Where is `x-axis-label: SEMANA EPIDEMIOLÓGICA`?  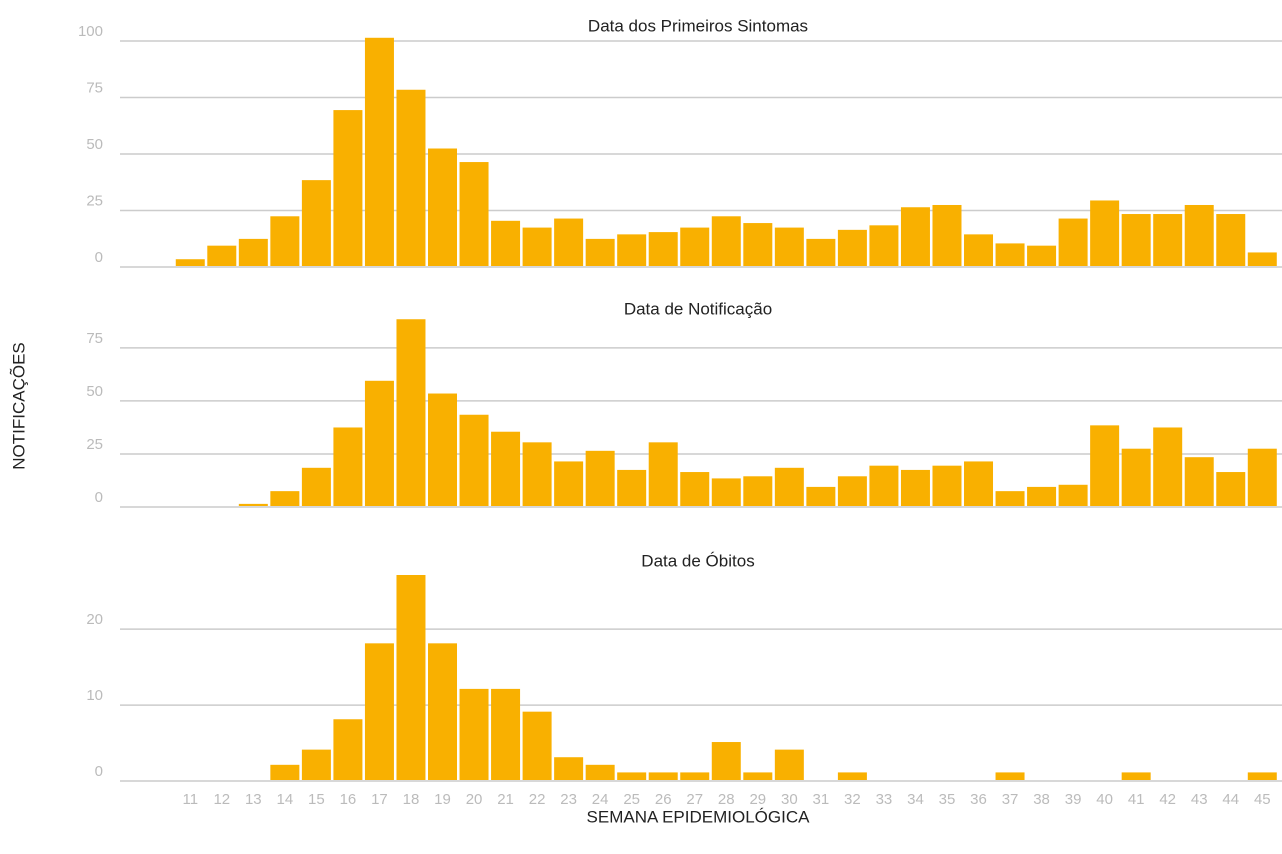
x-axis-label: SEMANA EPIDEMIOLÓGICA is located at coordinates (699, 816).